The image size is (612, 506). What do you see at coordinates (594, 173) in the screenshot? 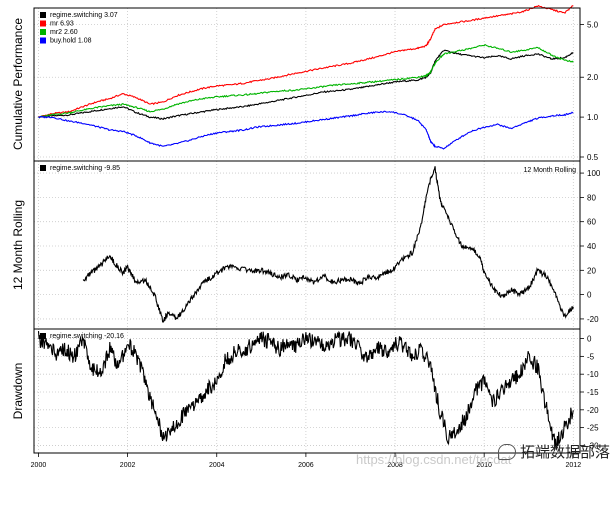
I see `y-tick-label: 100` at bounding box center [594, 173].